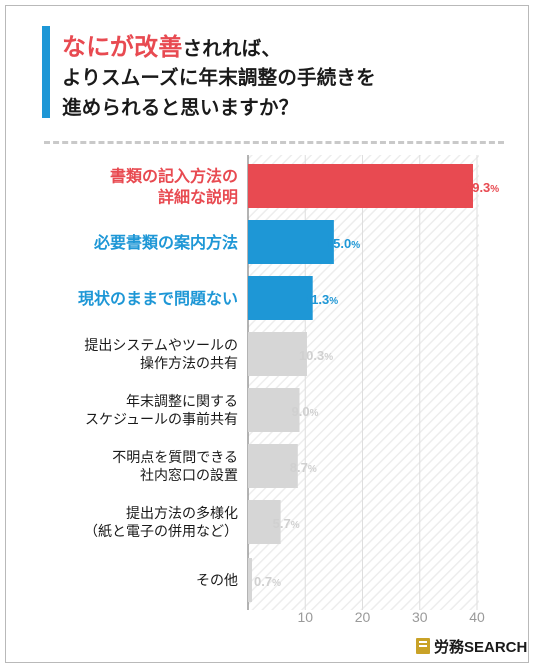 This screenshot has width=536, height=670. Describe the element at coordinates (158, 298) in the screenshot. I see `category-label: 現状のままで問題ない` at that location.